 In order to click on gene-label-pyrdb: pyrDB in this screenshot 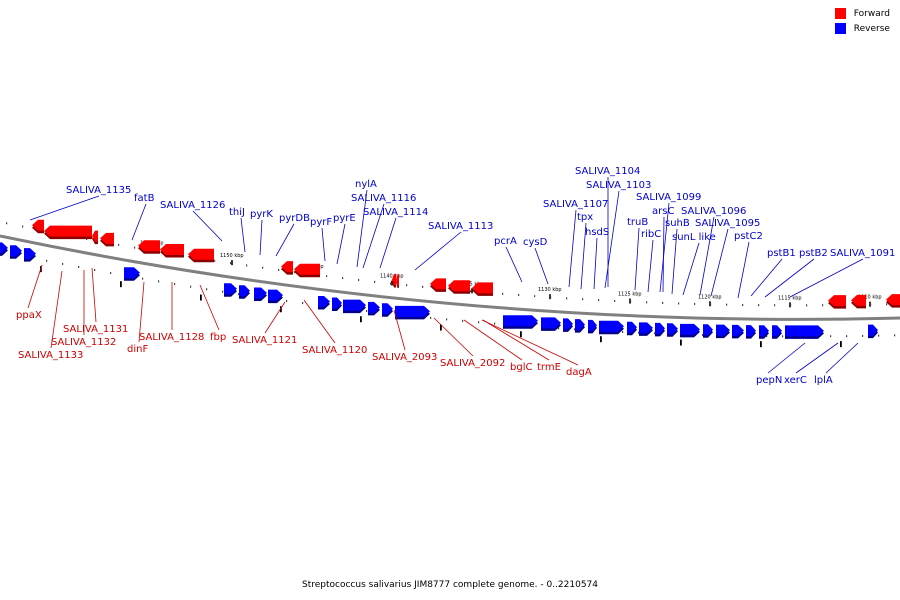, I will do `click(294, 218)`.